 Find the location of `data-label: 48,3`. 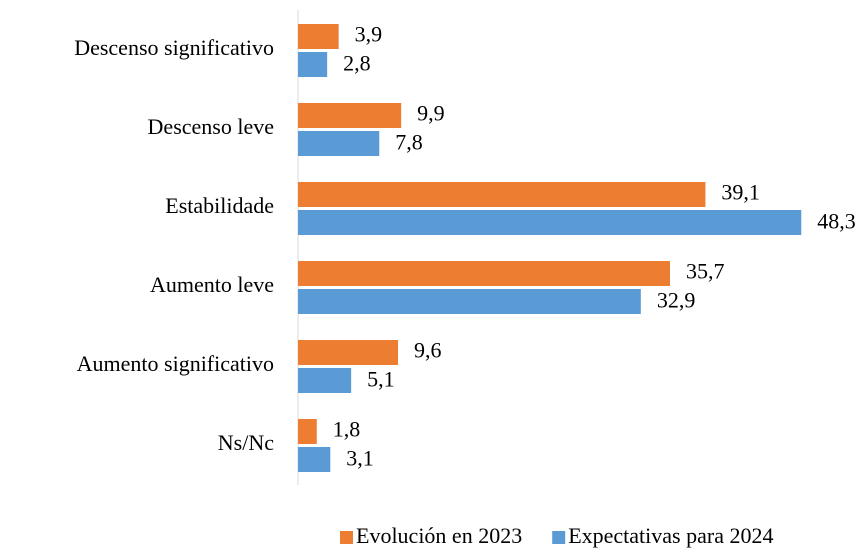

data-label: 48,3 is located at coordinates (836, 221).